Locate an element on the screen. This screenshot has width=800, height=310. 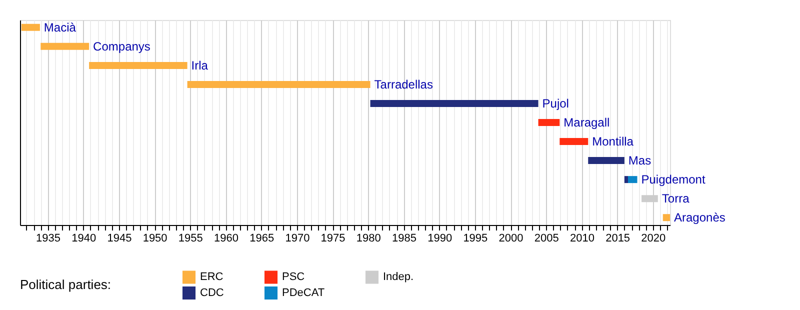
y-tick-label: Montilla is located at coordinates (613, 141).